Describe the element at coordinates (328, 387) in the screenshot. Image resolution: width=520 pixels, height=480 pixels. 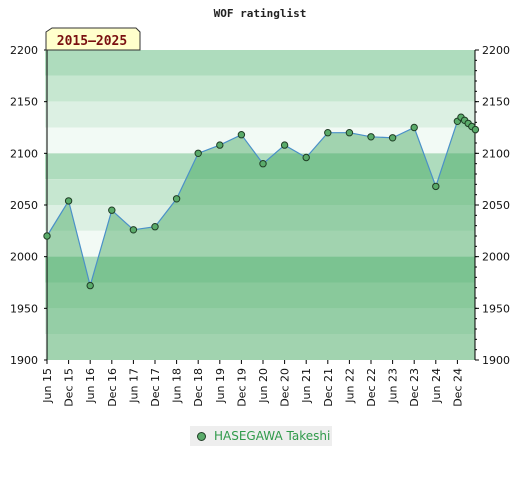
I see `x-tick-label: Dec 21` at that location.